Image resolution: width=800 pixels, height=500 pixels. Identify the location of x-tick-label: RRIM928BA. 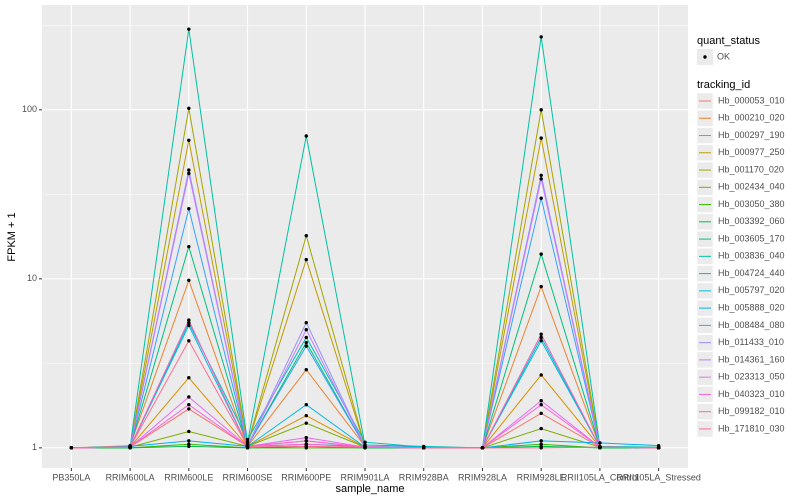
(424, 477).